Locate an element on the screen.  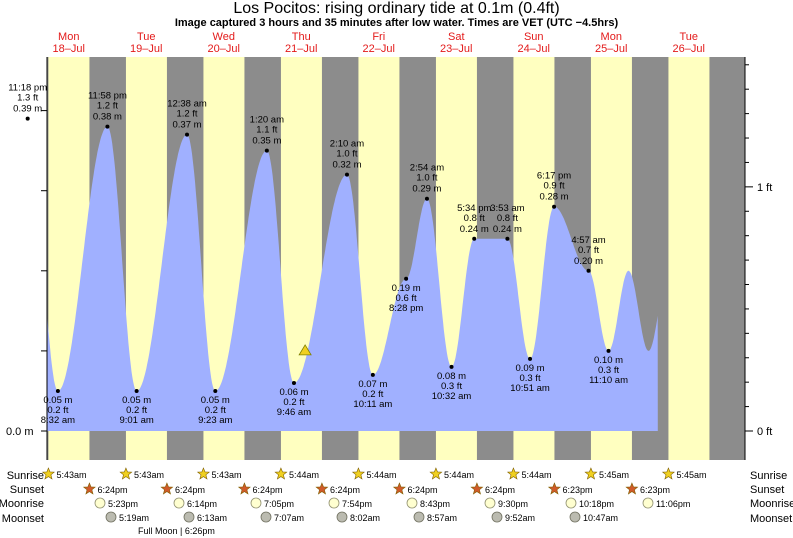
tide-ft-label: 1.1 ft is located at coordinates (266, 130).